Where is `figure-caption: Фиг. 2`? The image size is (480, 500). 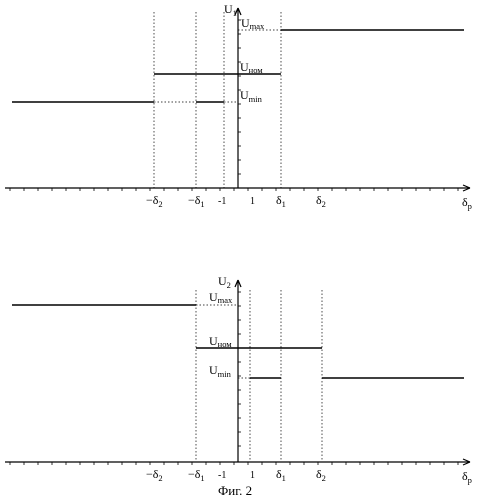 figure-caption: Фиг. 2 is located at coordinates (235, 490).